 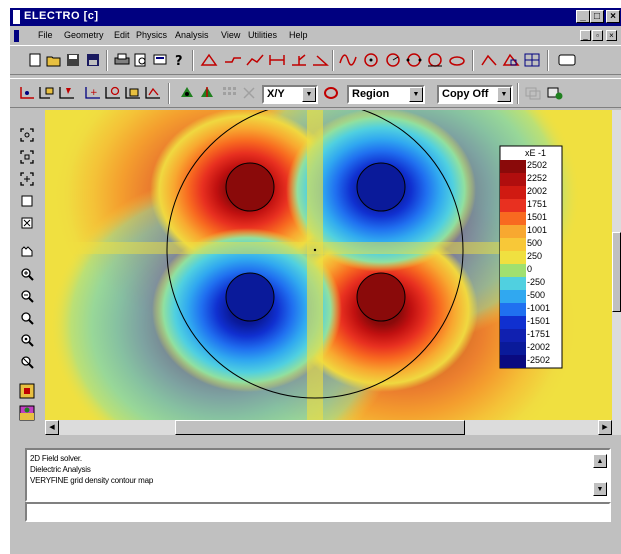 What do you see at coordinates (27, 296) in the screenshot?
I see `zoom-out-icon` at bounding box center [27, 296].